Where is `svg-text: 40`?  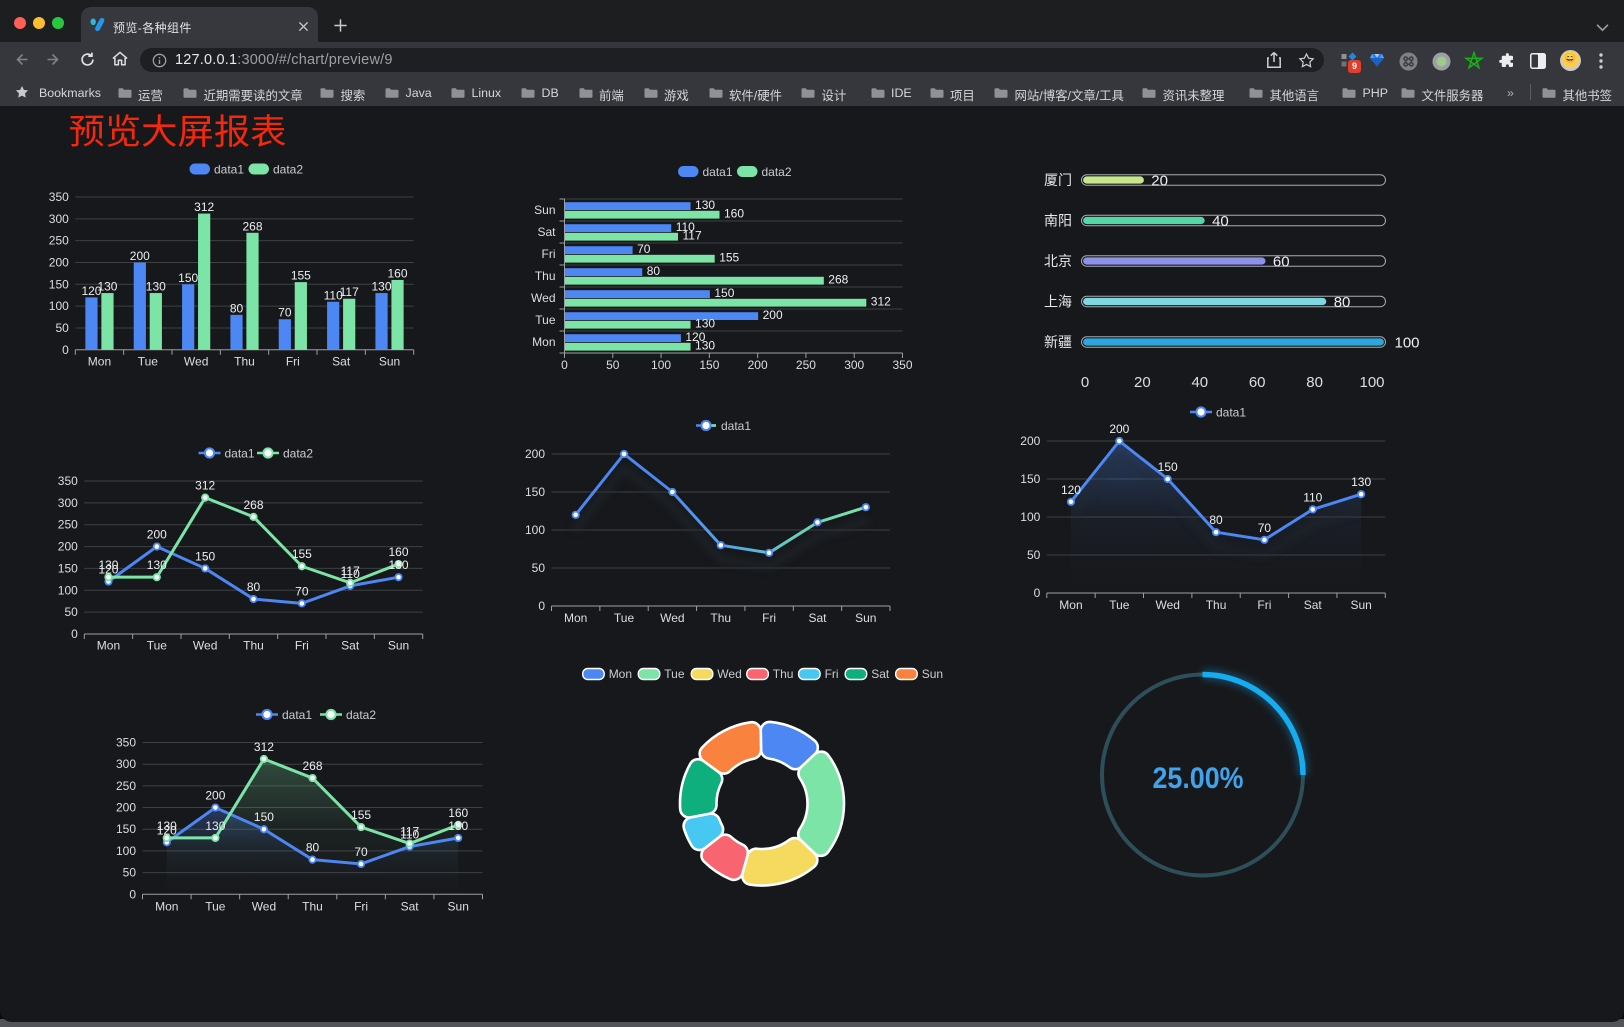 svg-text: 40 is located at coordinates (1220, 221).